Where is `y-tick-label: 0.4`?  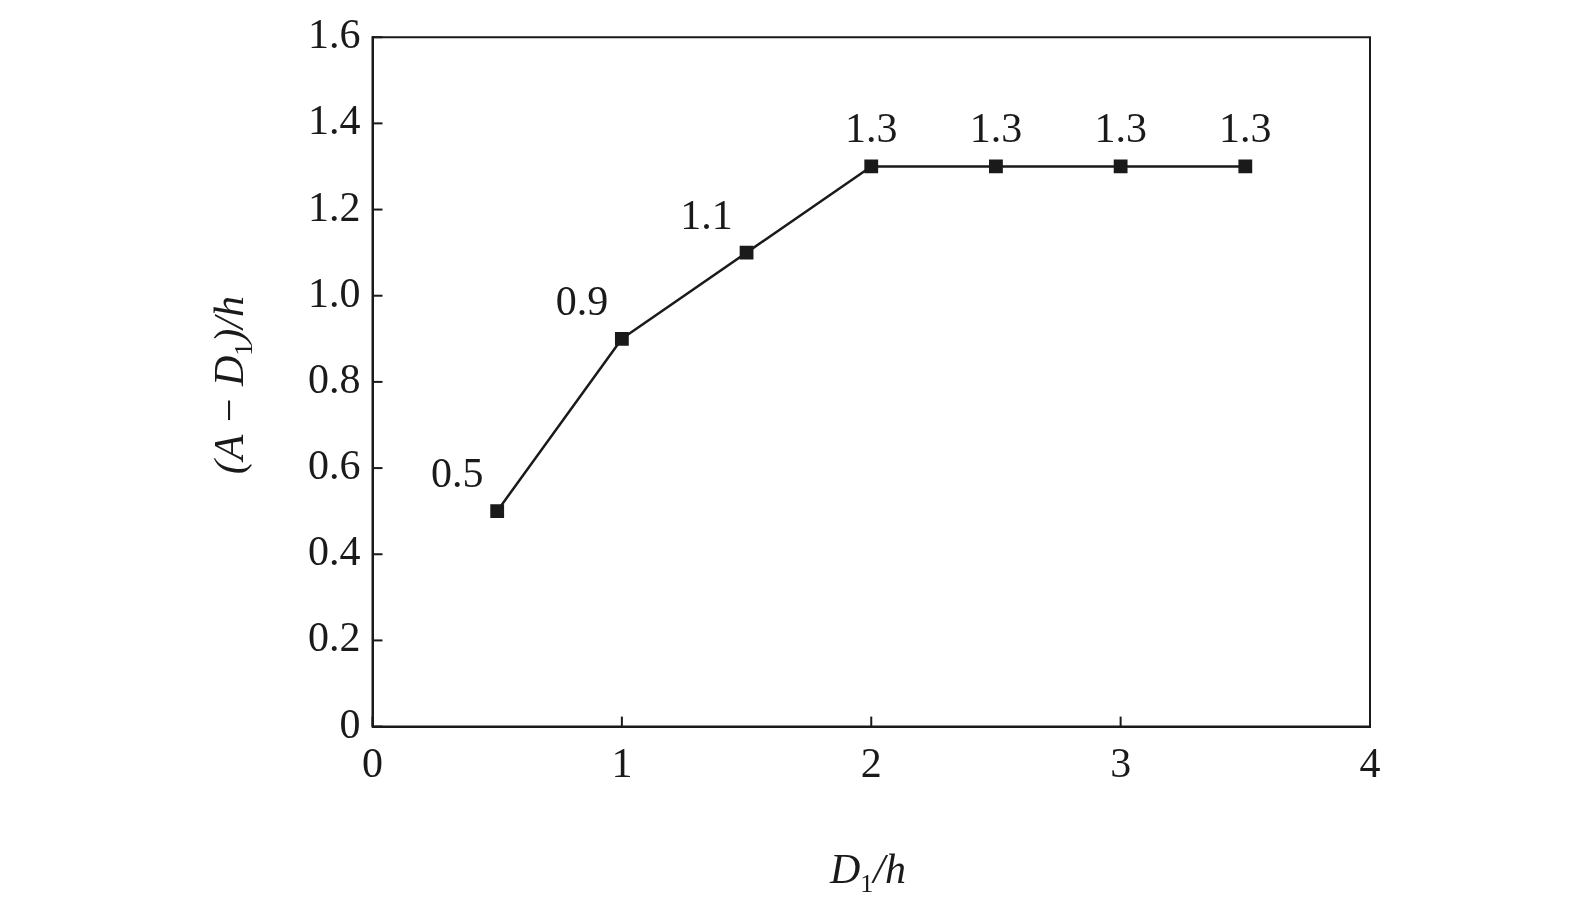
y-tick-label: 0.4 is located at coordinates (334, 551).